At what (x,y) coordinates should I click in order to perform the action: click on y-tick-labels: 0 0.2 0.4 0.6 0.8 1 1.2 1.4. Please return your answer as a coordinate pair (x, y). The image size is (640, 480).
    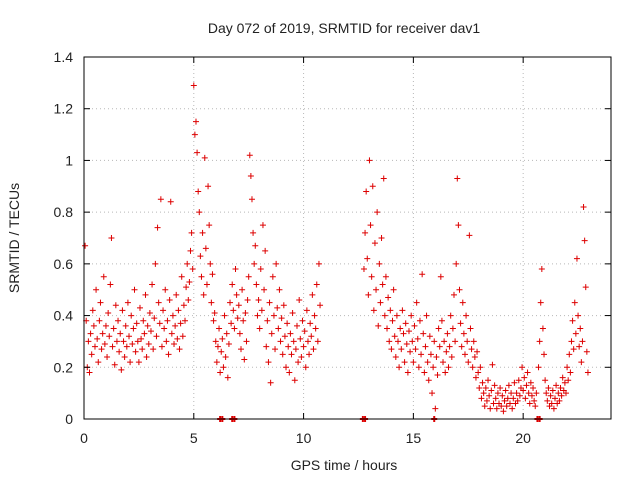
    Looking at the image, I should click on (64, 238).